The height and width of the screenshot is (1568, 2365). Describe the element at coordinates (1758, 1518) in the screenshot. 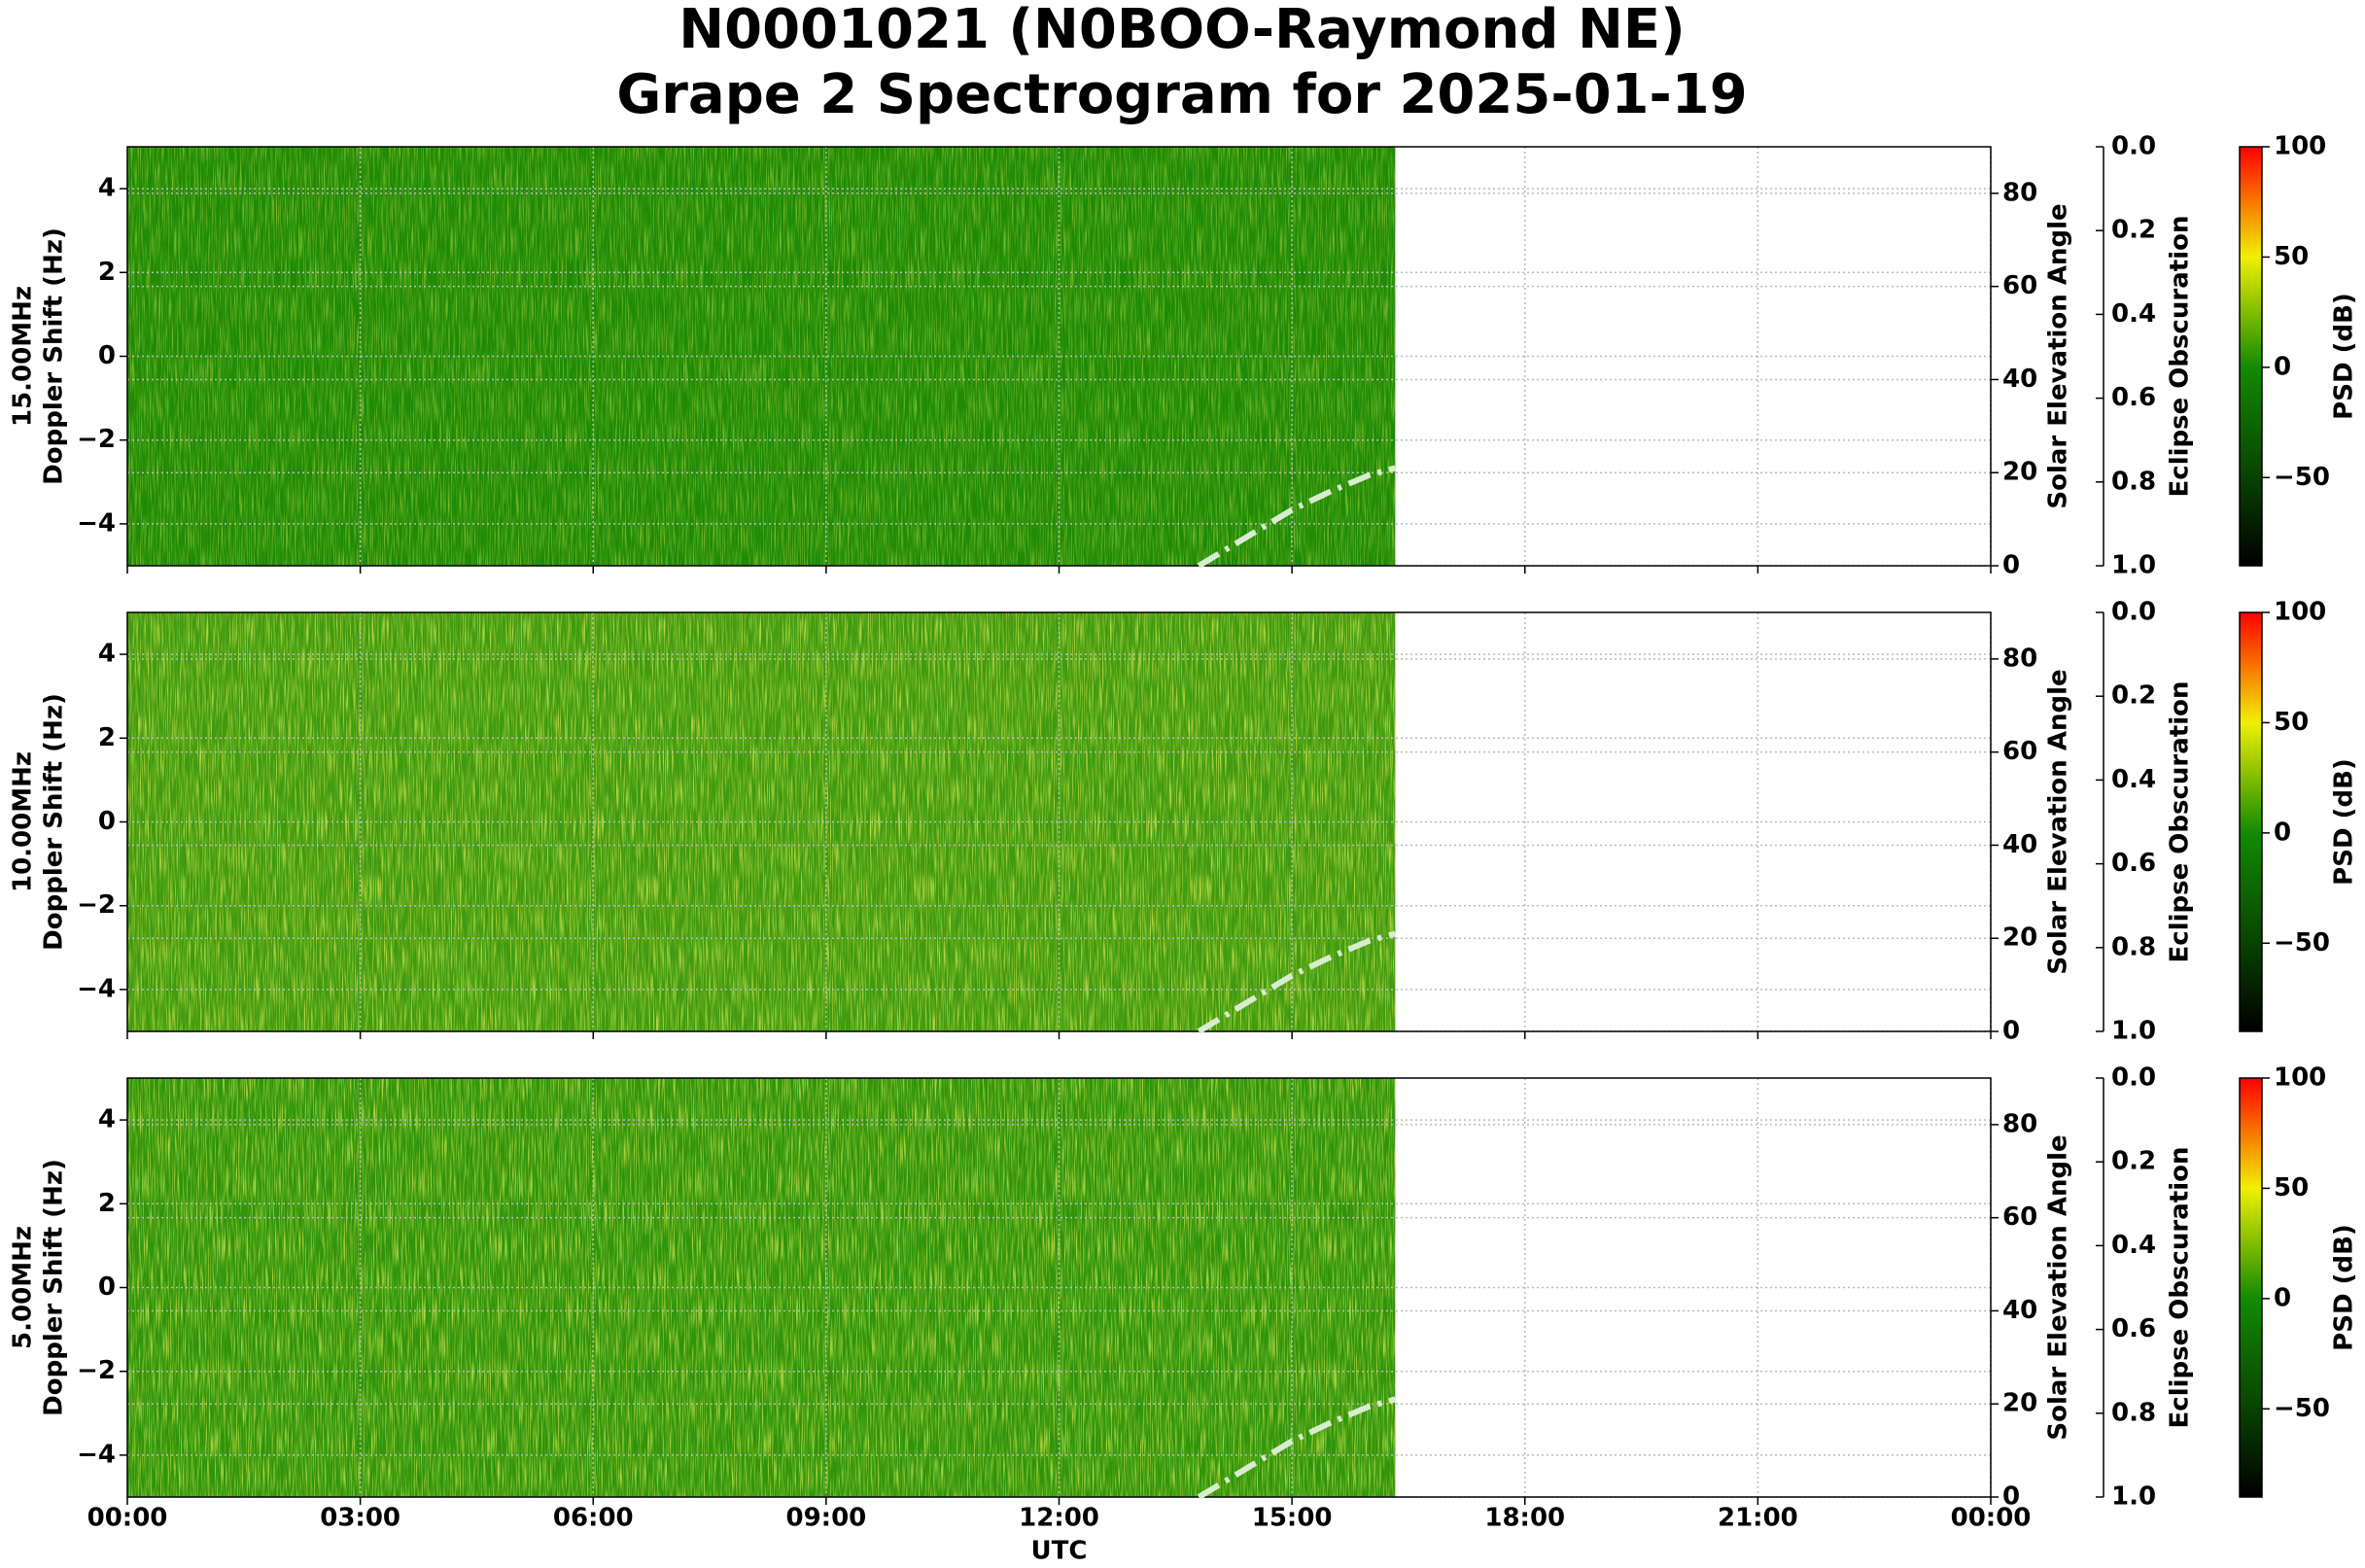

I see `x-tick-label: 21:00` at that location.